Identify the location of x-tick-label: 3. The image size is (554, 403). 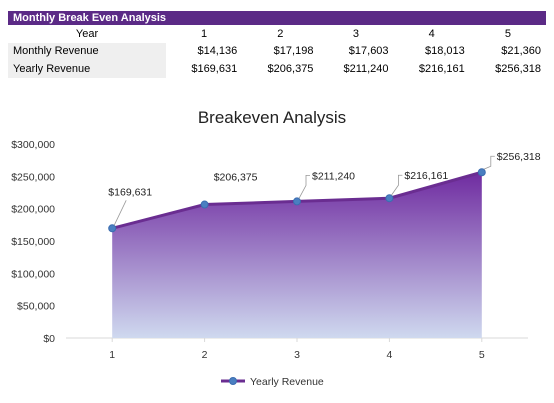
(297, 355).